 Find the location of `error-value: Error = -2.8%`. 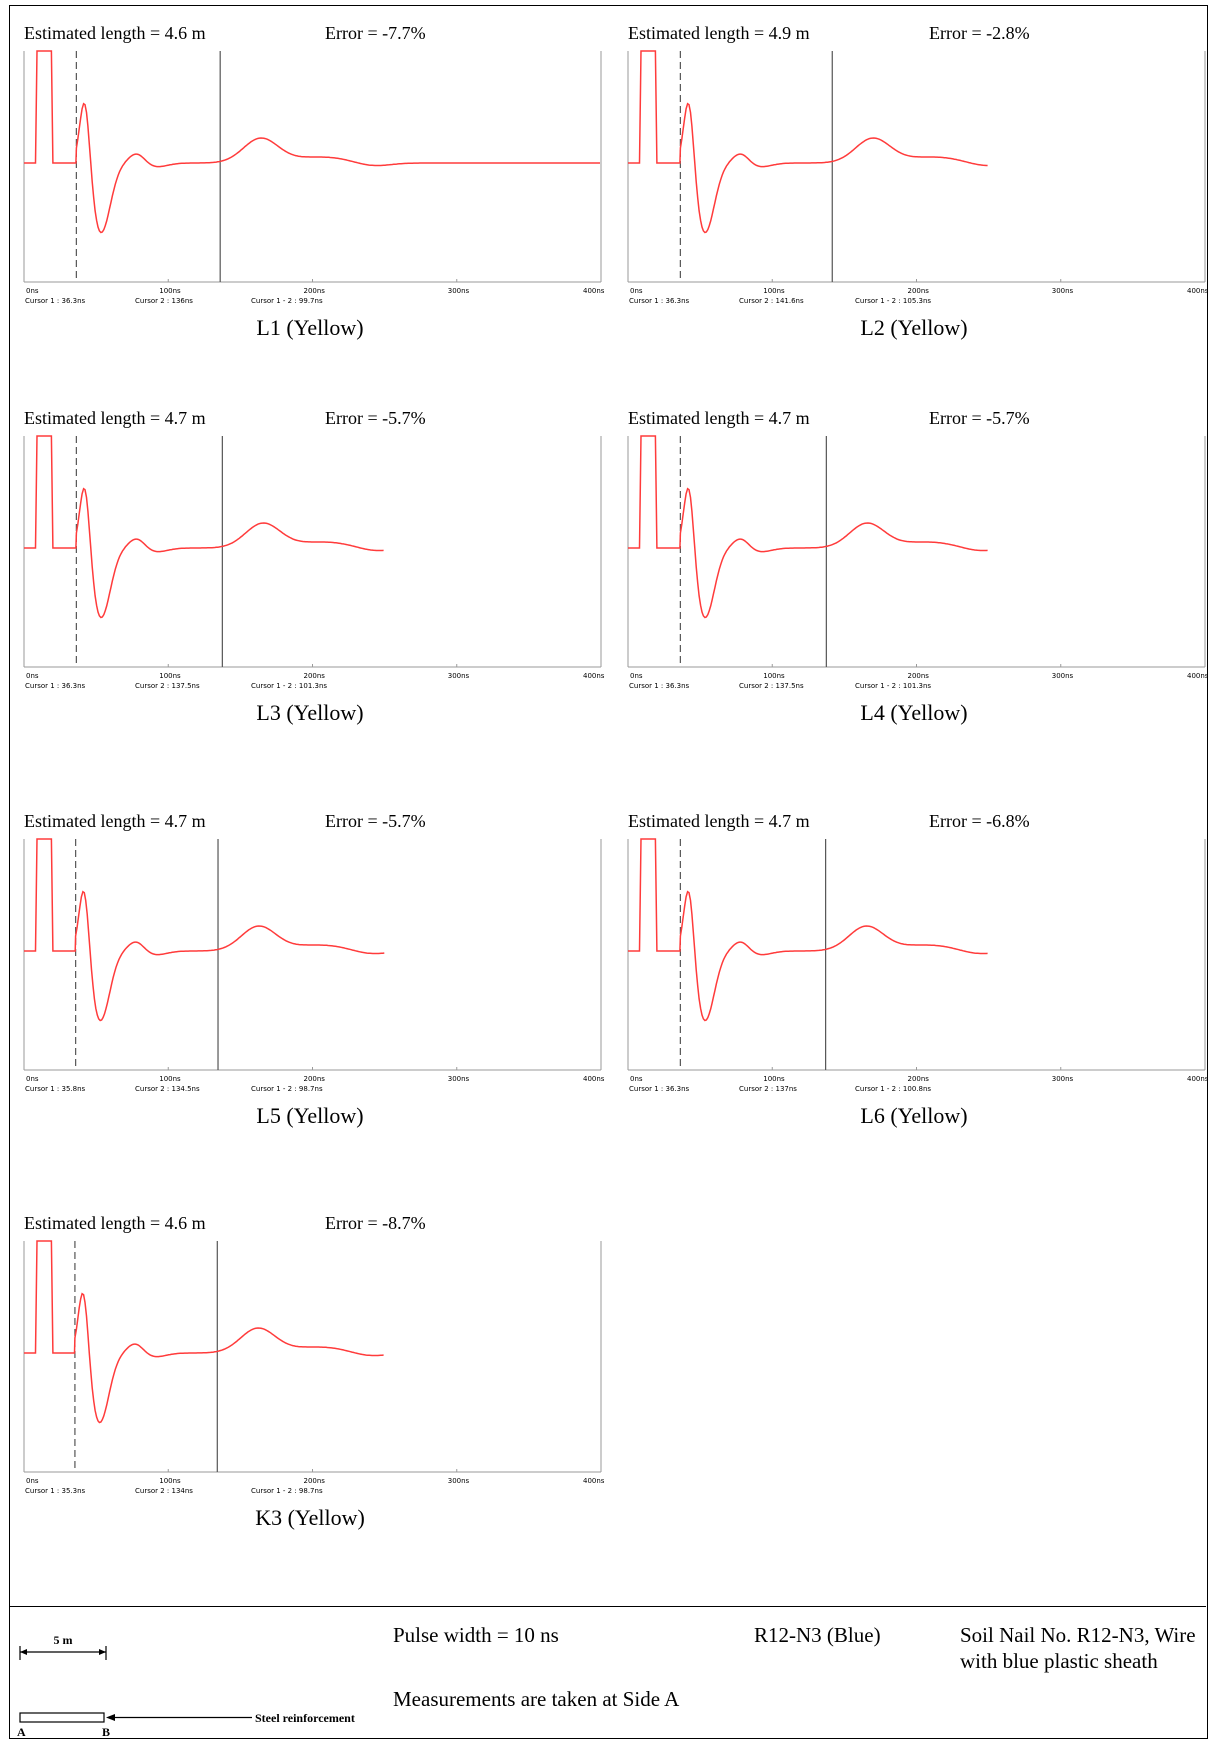

error-value: Error = -2.8% is located at coordinates (979, 33).